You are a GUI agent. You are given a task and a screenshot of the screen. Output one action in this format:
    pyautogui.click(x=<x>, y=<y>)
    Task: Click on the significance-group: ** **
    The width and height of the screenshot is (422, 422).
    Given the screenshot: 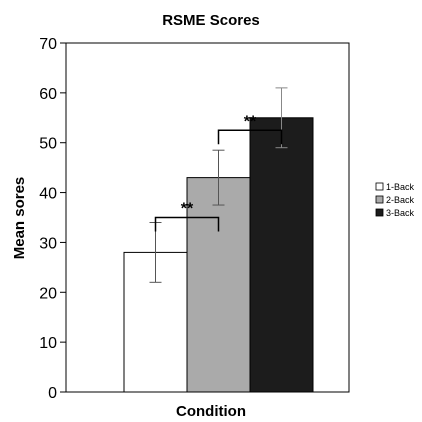 What is the action you would take?
    pyautogui.click(x=218, y=172)
    